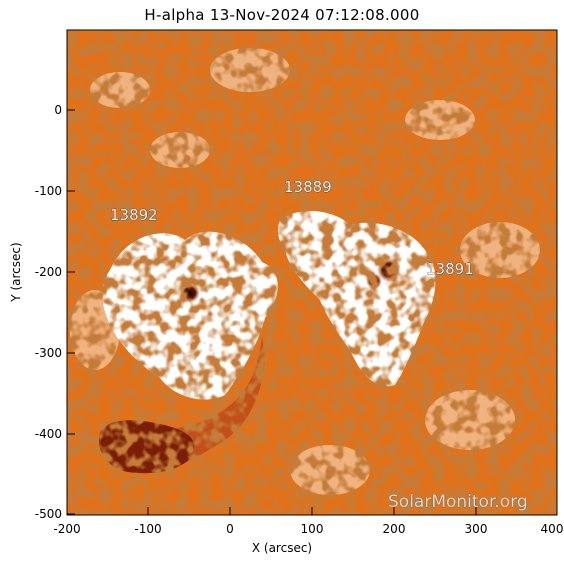 This screenshot has width=564, height=564. Describe the element at coordinates (282, 548) in the screenshot. I see `x-axis-label: X (arcsec)` at that location.